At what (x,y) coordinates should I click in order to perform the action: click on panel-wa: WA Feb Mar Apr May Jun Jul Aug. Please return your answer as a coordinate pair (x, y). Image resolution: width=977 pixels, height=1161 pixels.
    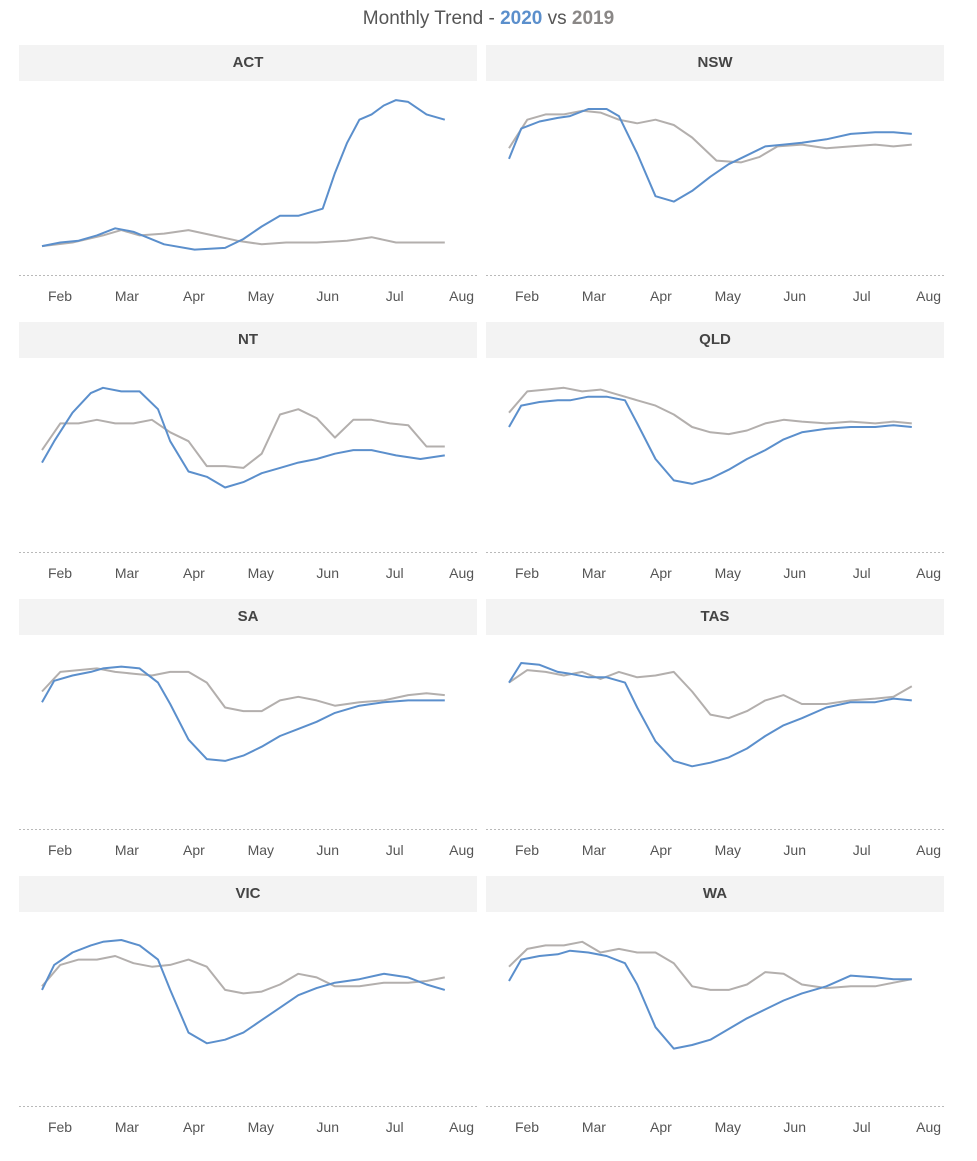
    Looking at the image, I should click on (715, 1011).